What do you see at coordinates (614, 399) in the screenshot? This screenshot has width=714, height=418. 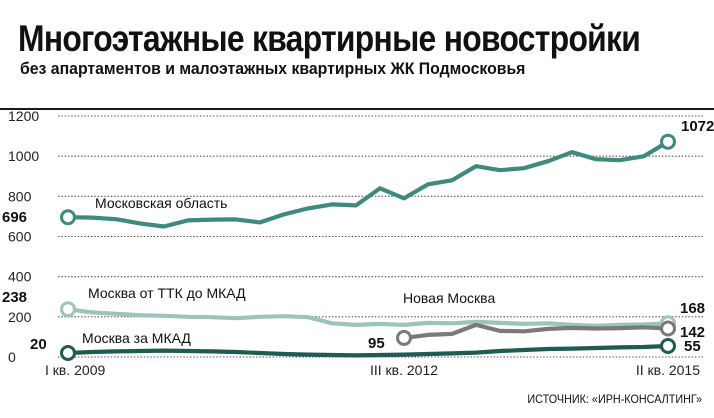 I see `source-note: ИСТОЧНИК: «ИРН-КОНСАЛТИНГ»` at bounding box center [614, 399].